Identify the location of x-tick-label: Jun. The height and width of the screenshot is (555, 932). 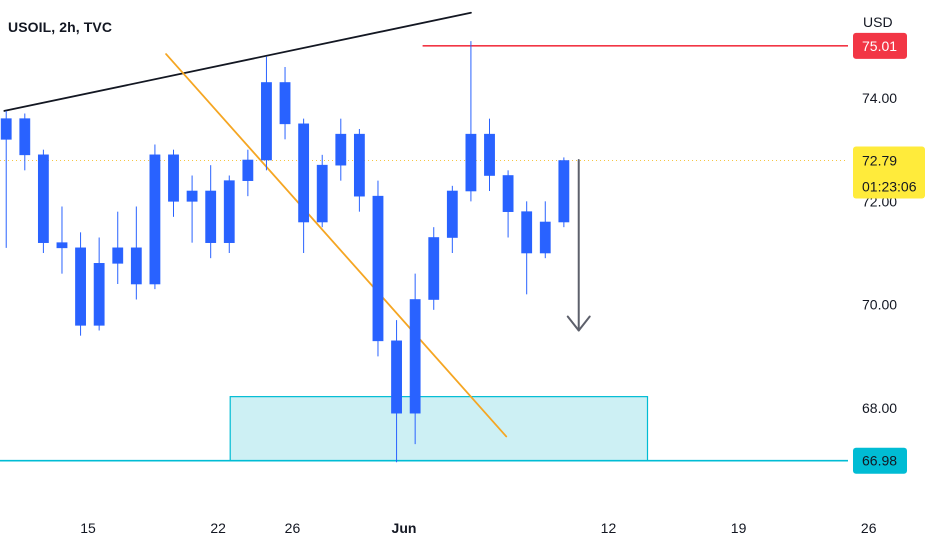
(404, 528).